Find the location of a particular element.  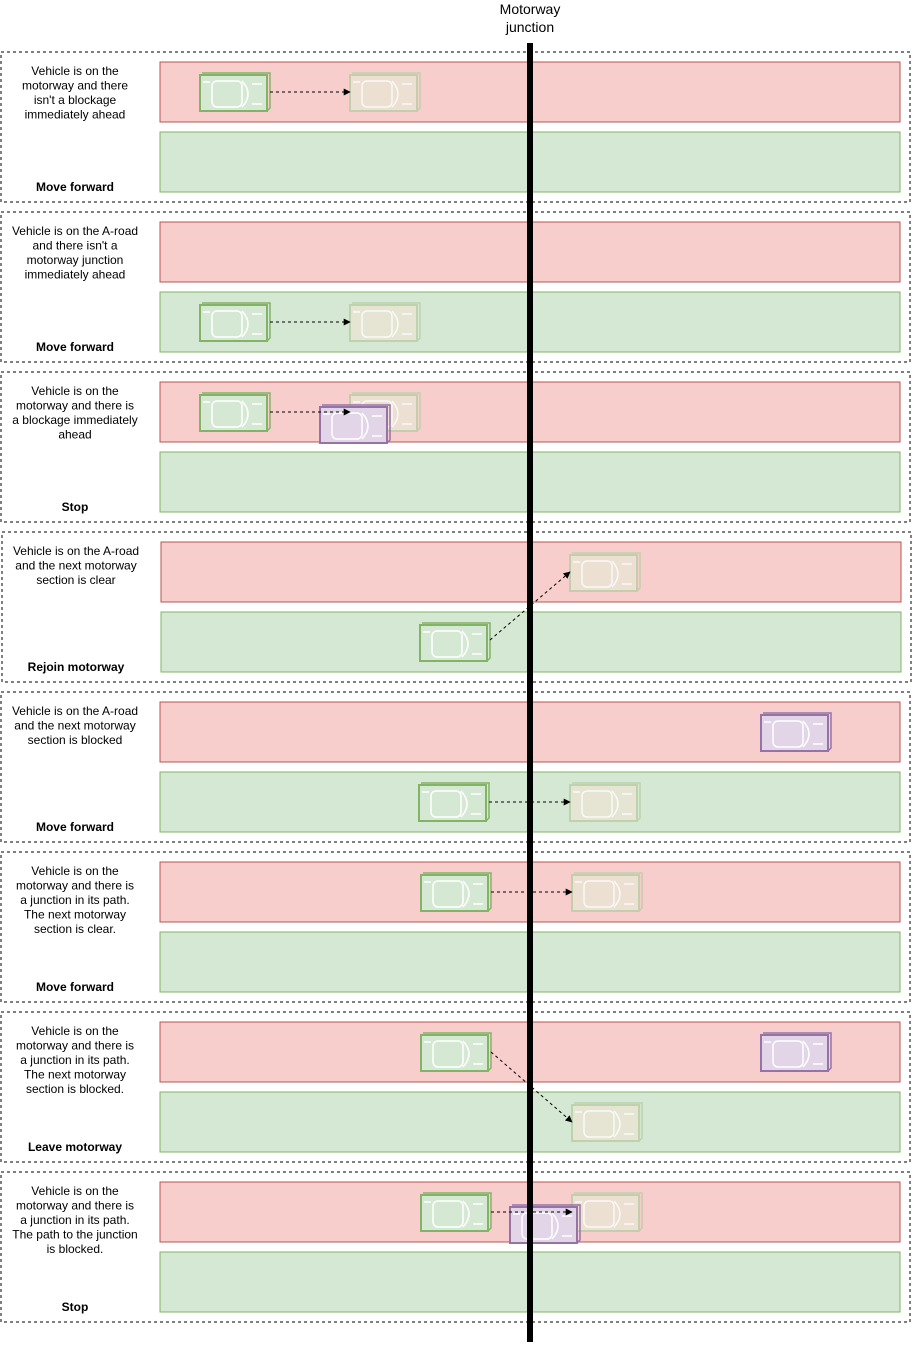

scenario-description-line: isn't a blockage is located at coordinates (75, 100).